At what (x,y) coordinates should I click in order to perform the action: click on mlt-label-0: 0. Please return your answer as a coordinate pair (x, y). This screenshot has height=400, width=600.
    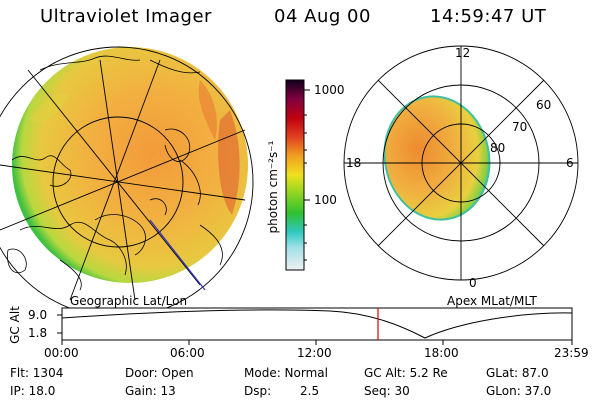
    Looking at the image, I should click on (473, 283).